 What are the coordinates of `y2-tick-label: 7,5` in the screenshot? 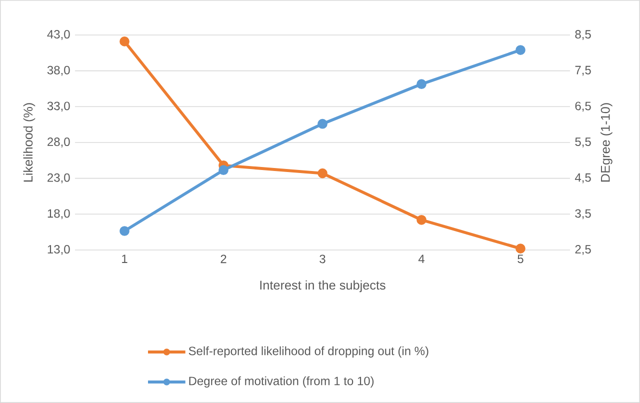 It's located at (583, 71).